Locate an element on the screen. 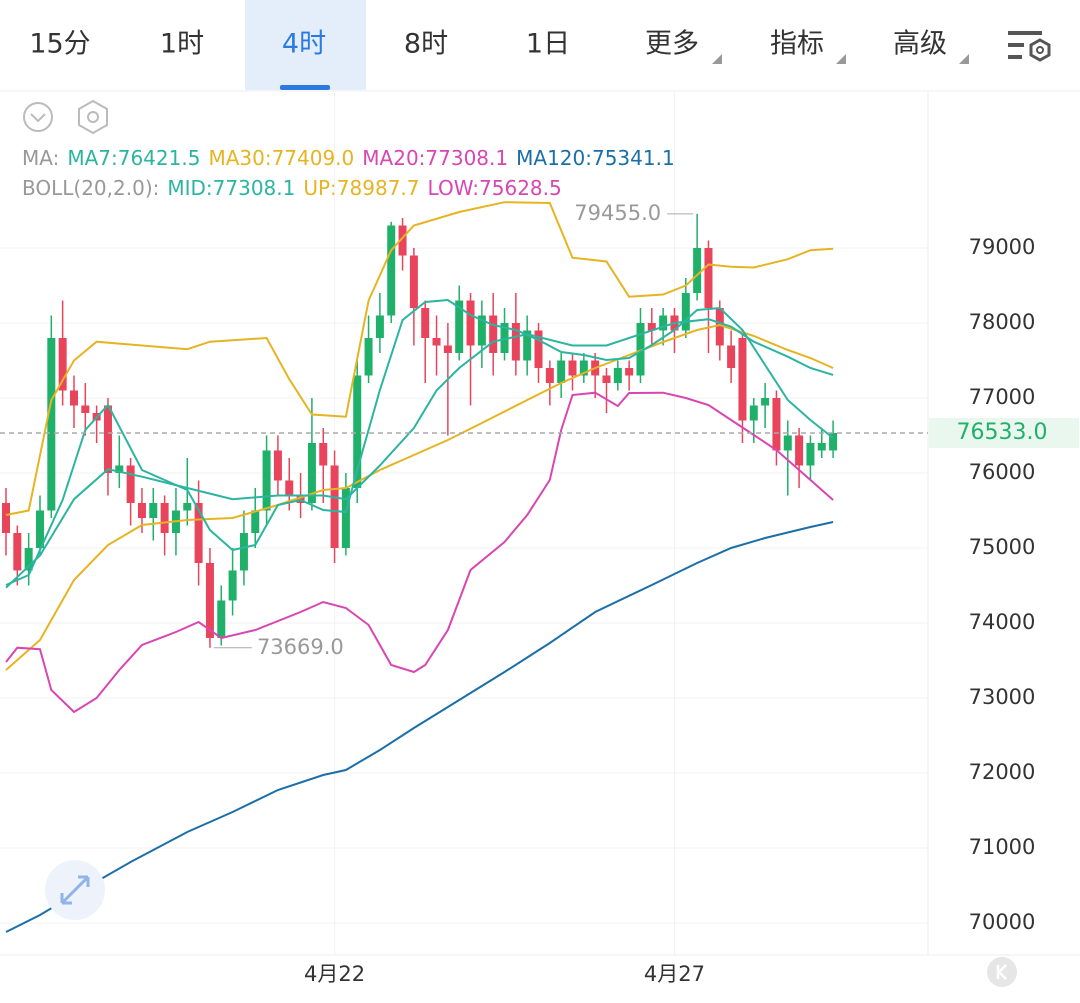 The width and height of the screenshot is (1080, 1003). settings-hex is located at coordinates (93, 117).